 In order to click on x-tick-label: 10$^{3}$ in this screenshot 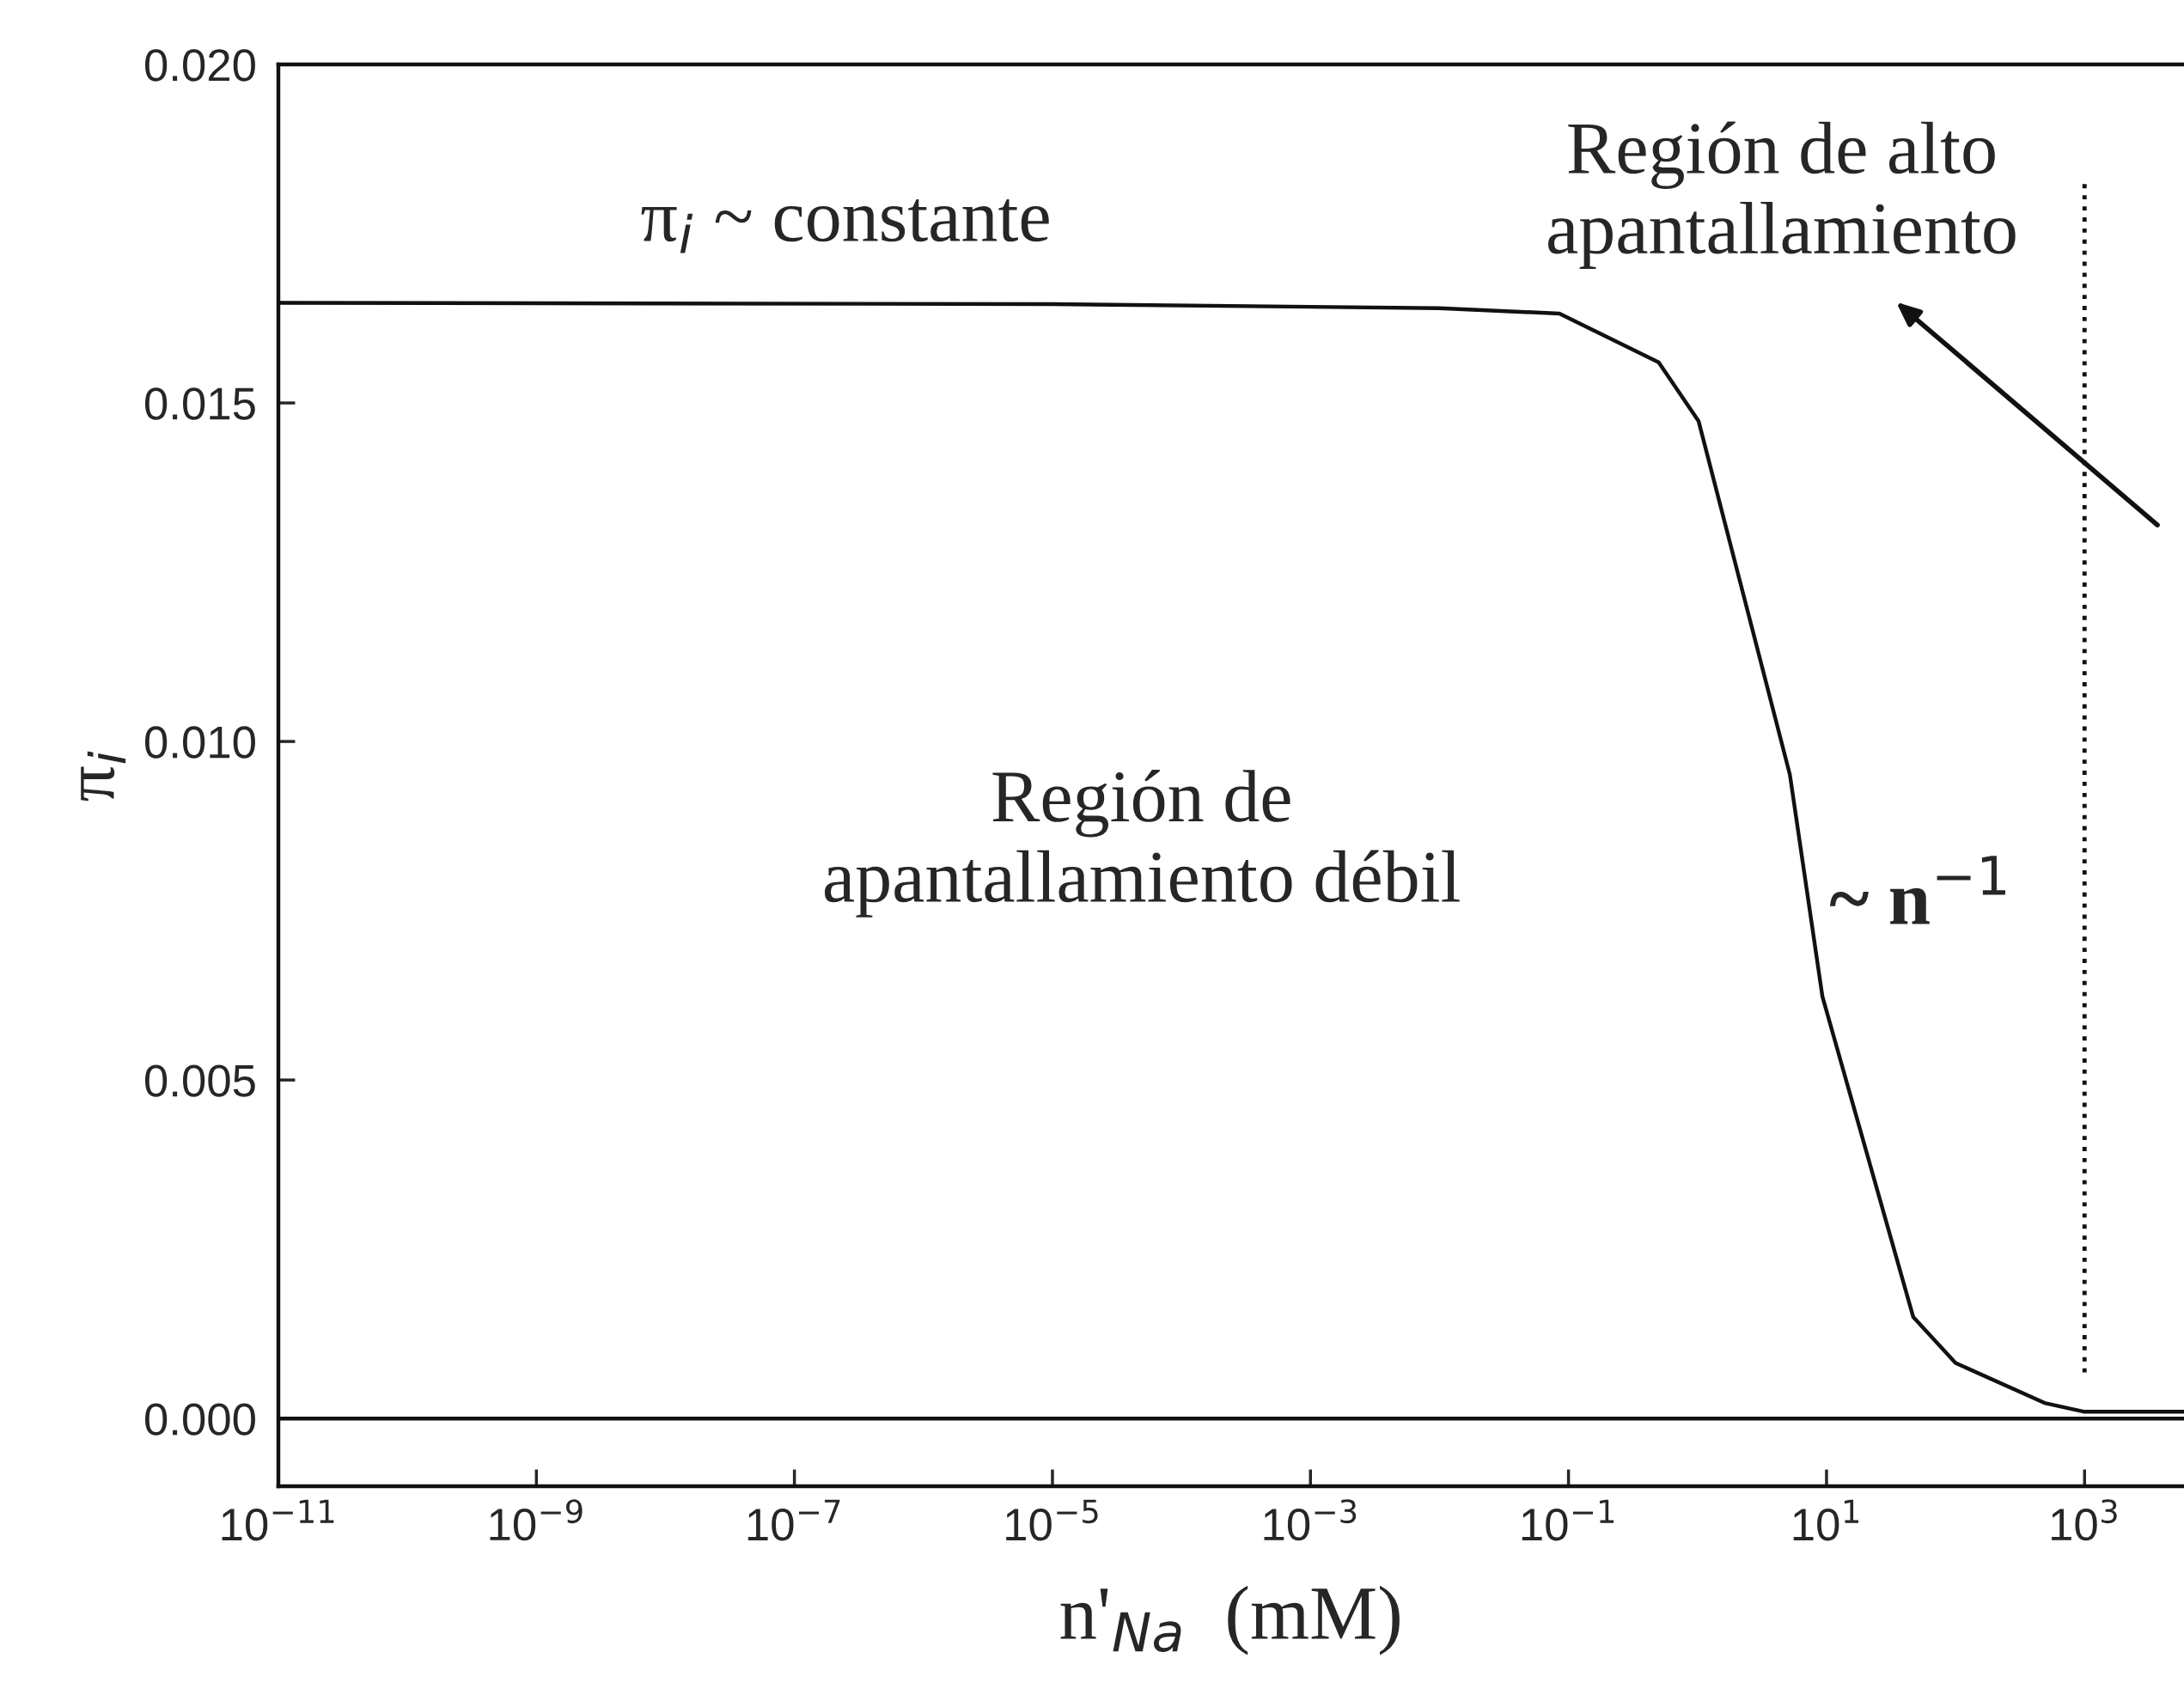, I will do `click(2084, 1520)`.